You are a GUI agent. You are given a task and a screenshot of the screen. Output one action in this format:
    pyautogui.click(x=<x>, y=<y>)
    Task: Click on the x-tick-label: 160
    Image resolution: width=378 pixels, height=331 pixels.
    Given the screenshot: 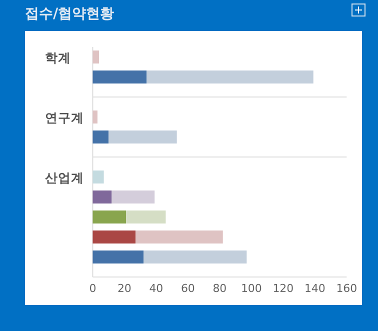 What is the action you would take?
    pyautogui.click(x=347, y=288)
    